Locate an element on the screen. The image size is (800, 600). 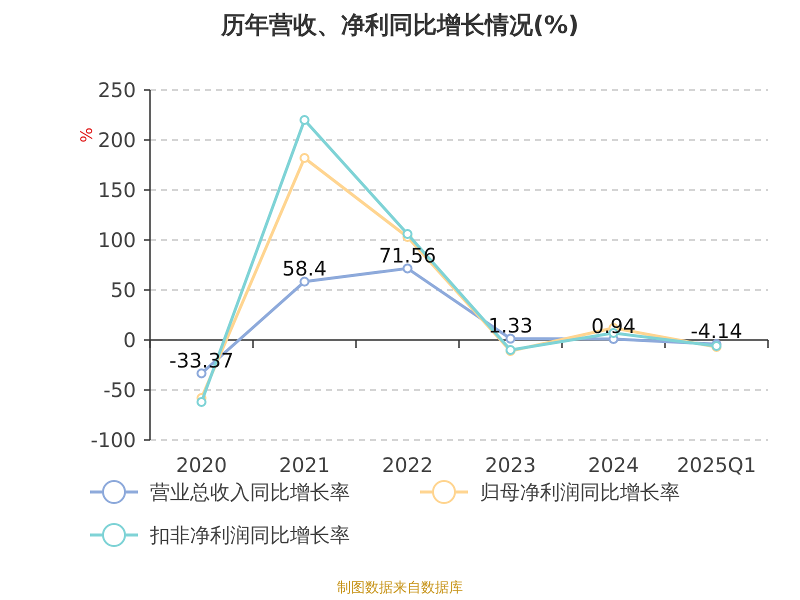
x-tick-label: 2020 is located at coordinates (201, 465).